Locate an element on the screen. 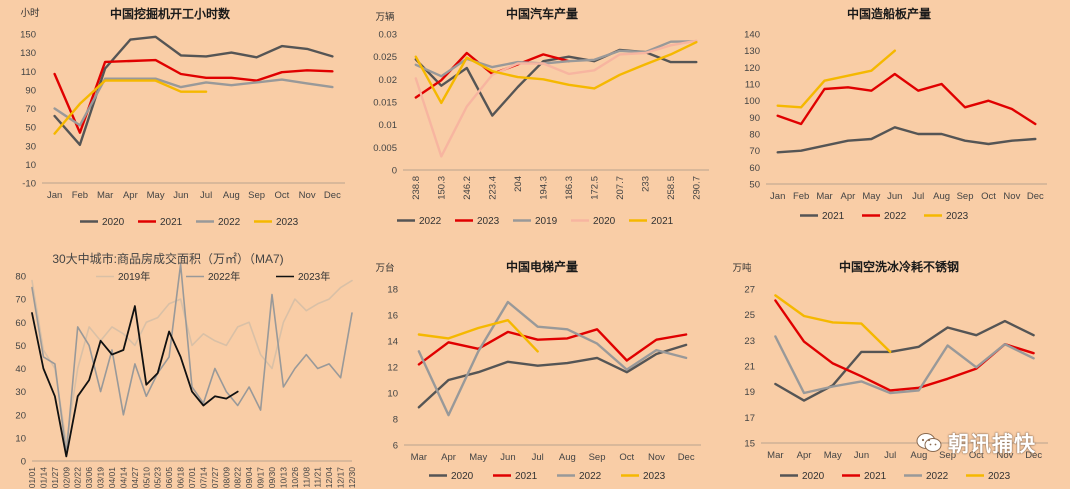 This screenshot has width=1070, height=489. x-tick-label: 10/13 is located at coordinates (283, 478).